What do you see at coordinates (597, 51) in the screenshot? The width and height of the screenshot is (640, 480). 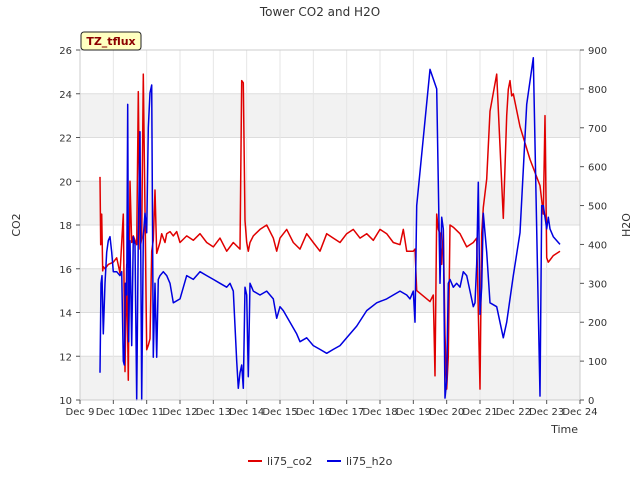 I see `right-tick-label: 900` at bounding box center [597, 51].